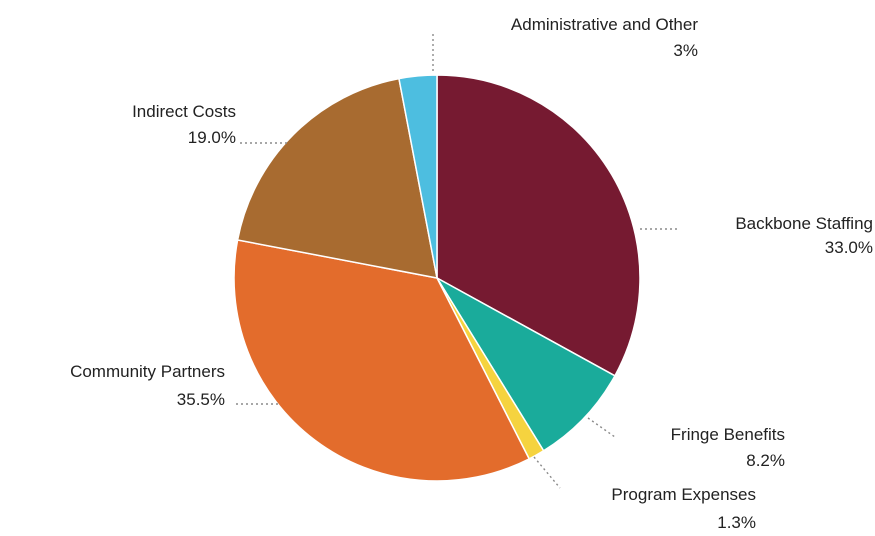 This screenshot has width=875, height=536. I want to click on slice-value-administrative-and-other: 3%, so click(685, 50).